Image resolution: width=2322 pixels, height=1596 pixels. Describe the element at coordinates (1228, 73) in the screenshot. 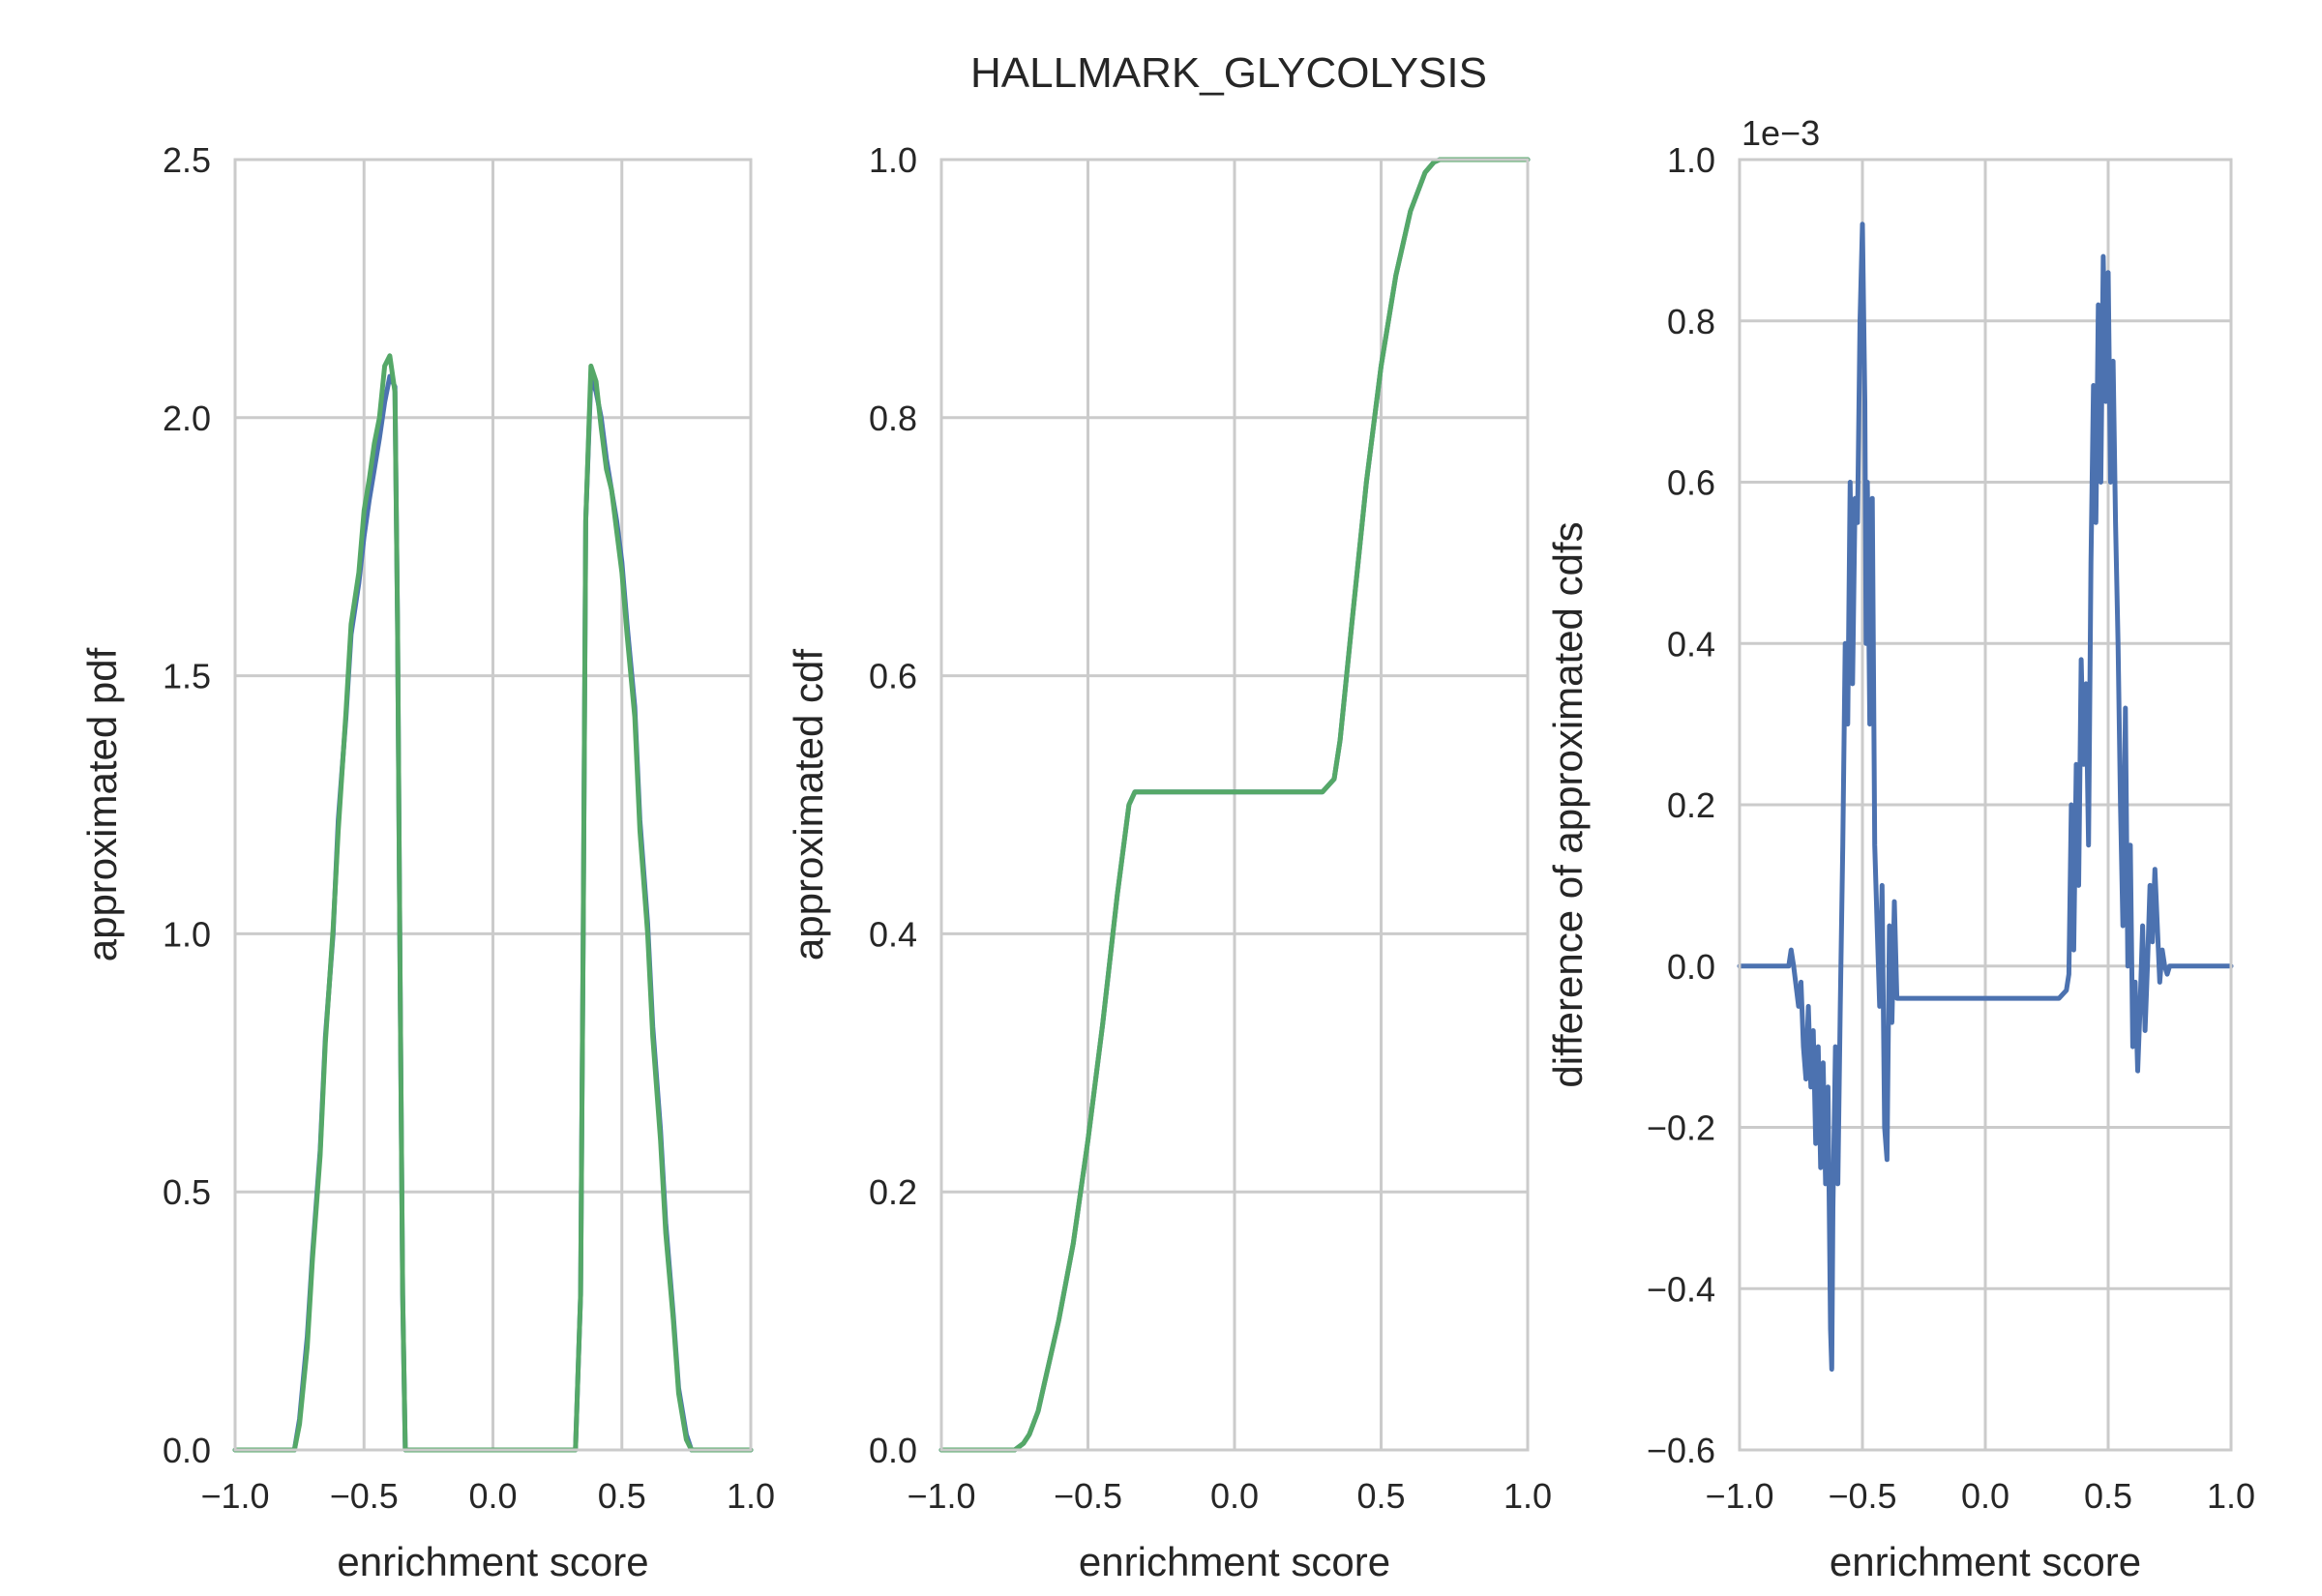

I see `figure-title: HALLMARK_GLYCOLYSIS` at that location.